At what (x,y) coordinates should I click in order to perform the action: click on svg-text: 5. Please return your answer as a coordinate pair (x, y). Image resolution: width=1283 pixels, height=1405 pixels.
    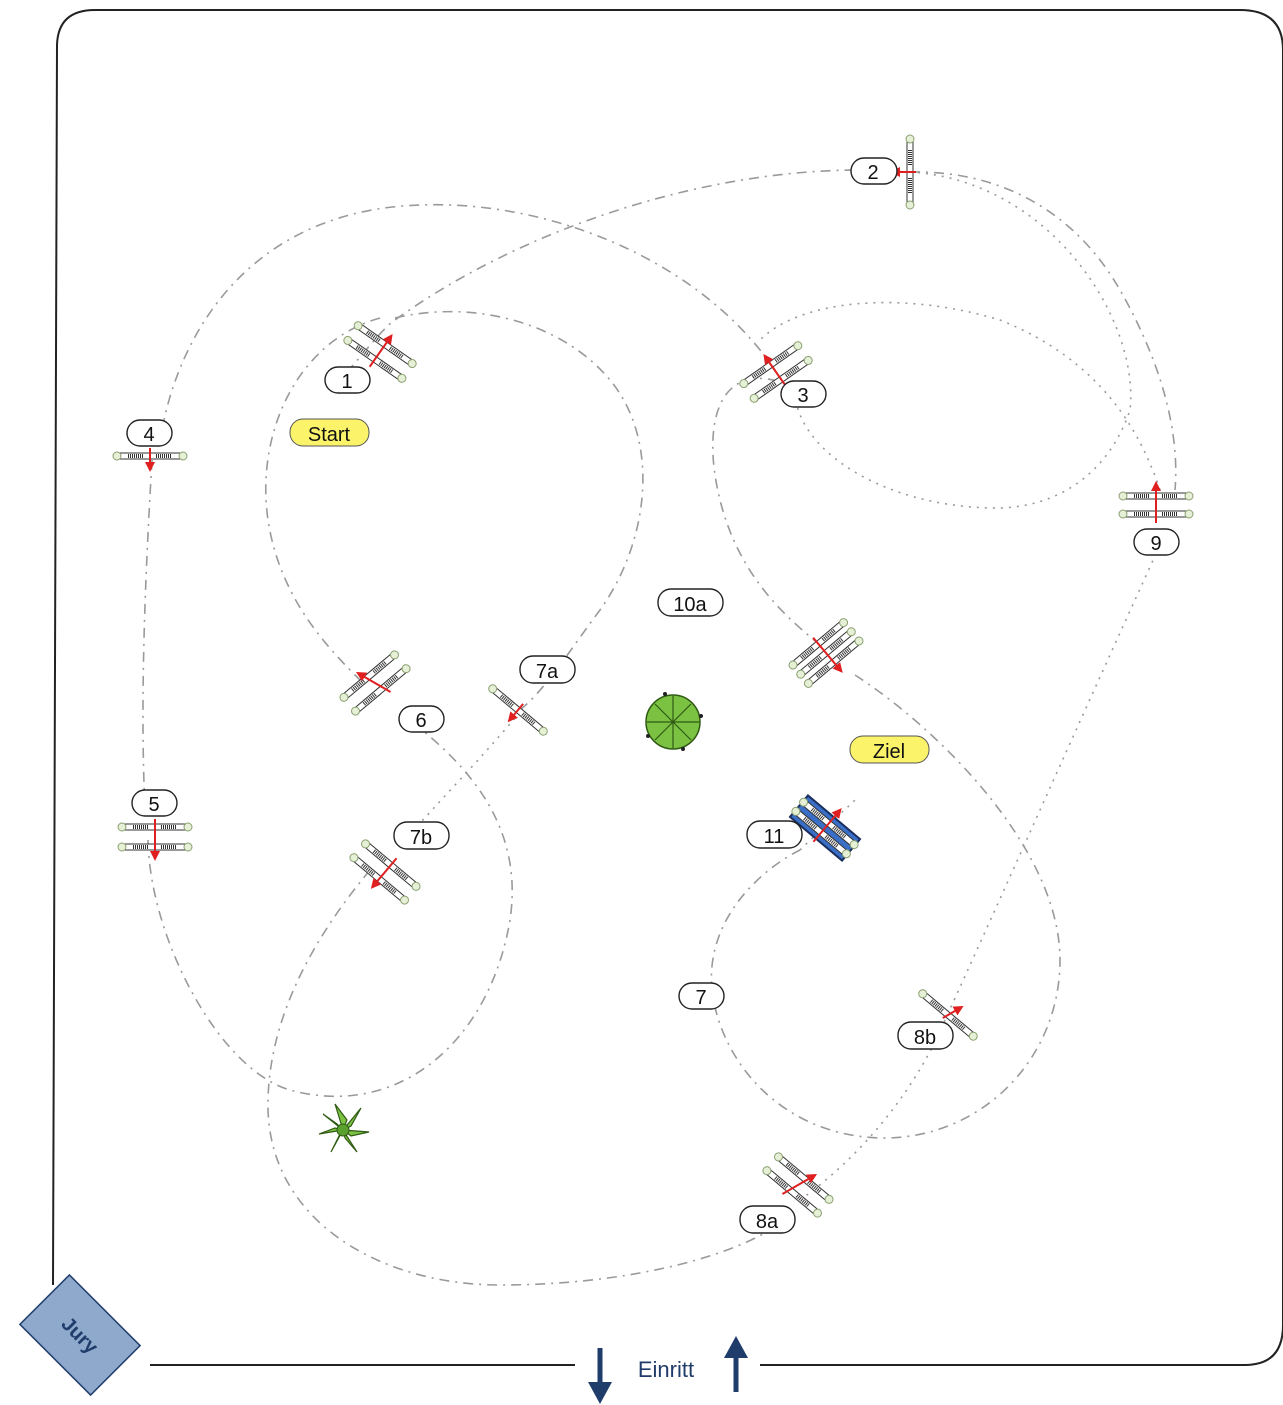
    Looking at the image, I should click on (153, 805).